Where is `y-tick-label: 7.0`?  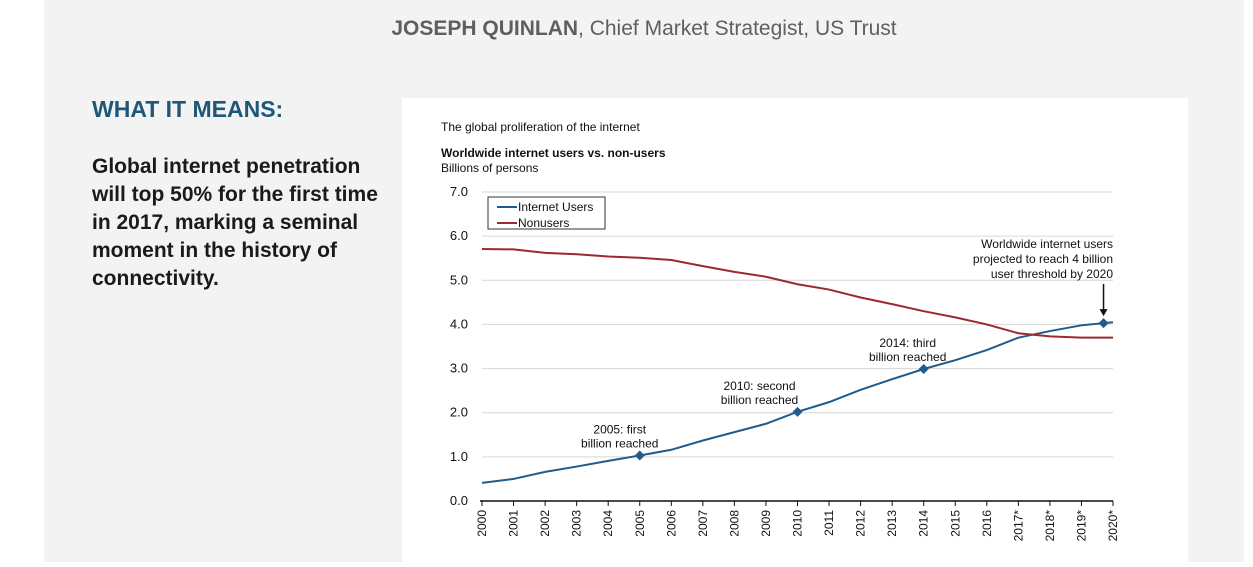 y-tick-label: 7.0 is located at coordinates (459, 191).